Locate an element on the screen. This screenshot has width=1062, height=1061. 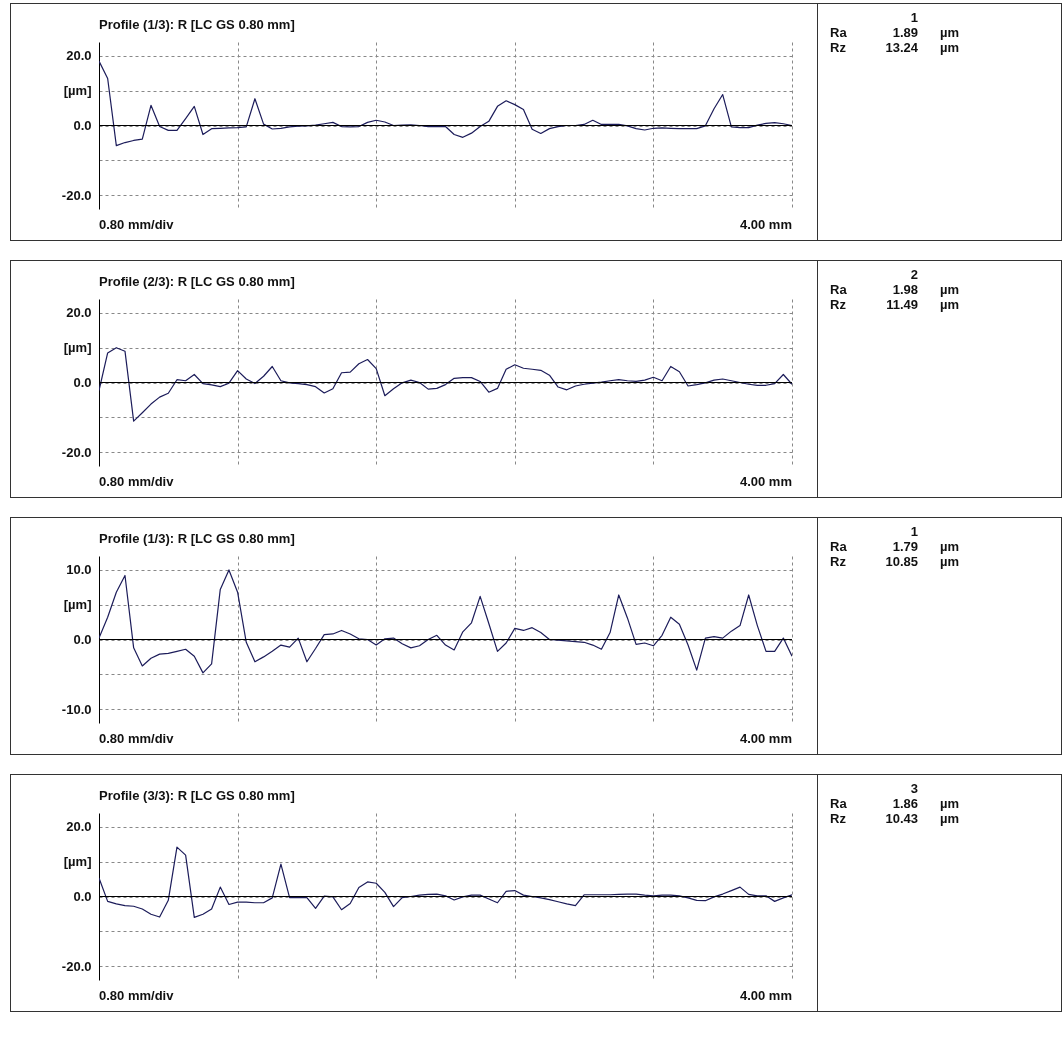
text: 10.43 is located at coordinates (901, 818).